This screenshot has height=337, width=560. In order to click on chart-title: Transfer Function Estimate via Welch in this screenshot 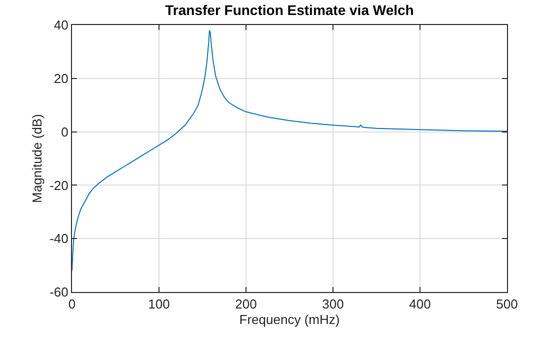, I will do `click(289, 10)`.